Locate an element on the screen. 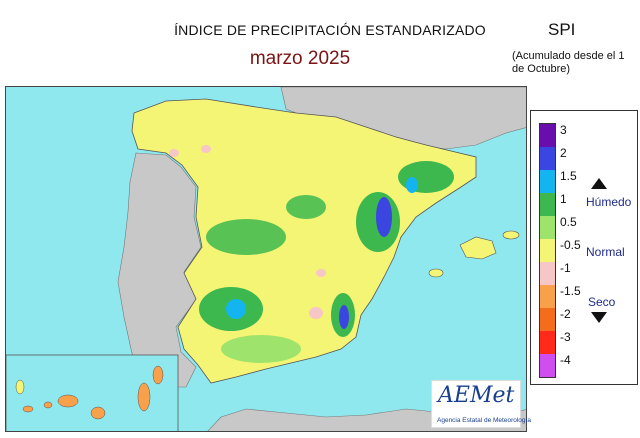 The width and height of the screenshot is (640, 438). legend-tick: 1 is located at coordinates (563, 199).